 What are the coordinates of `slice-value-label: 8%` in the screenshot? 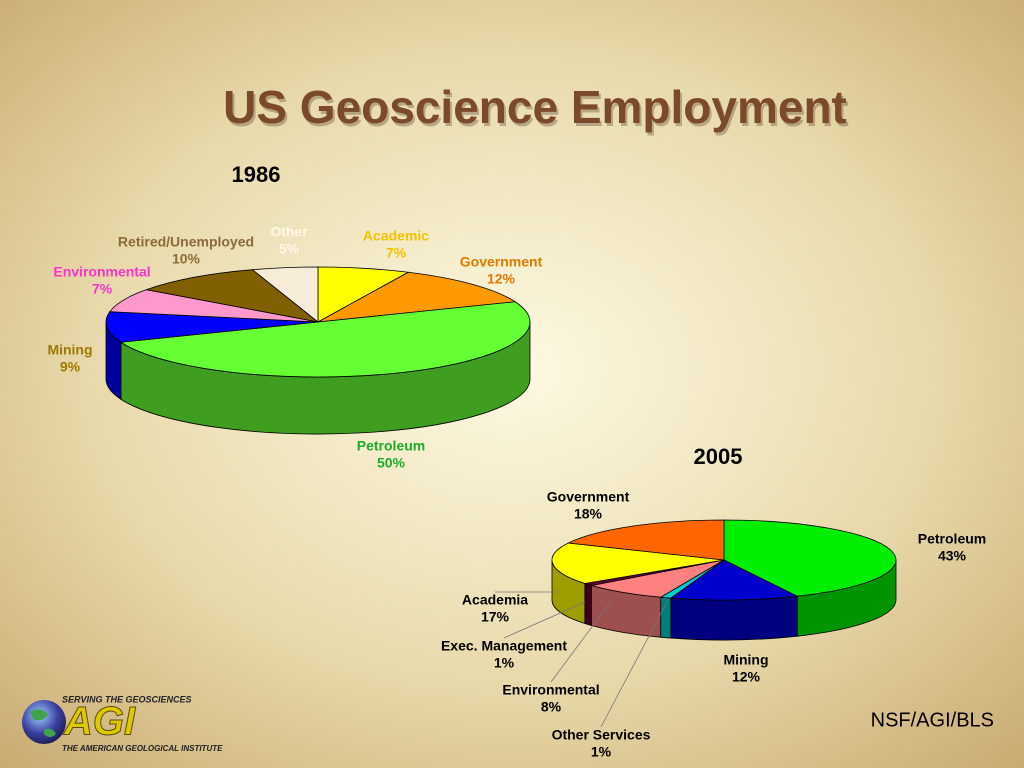 It's located at (551, 707).